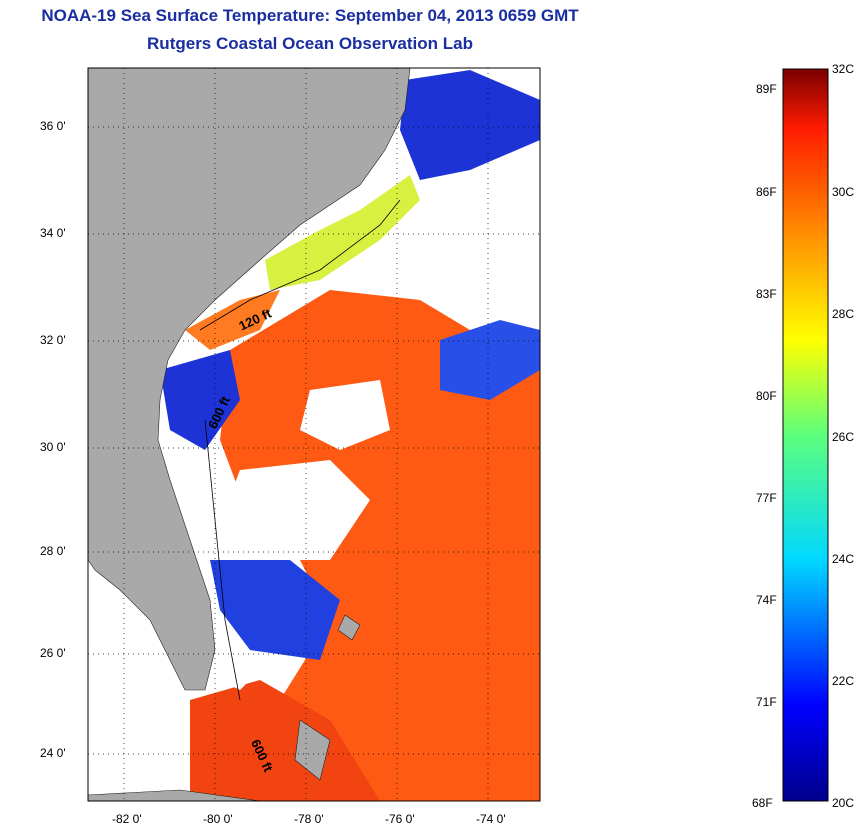 This screenshot has width=865, height=832. Describe the element at coordinates (285, 740) in the screenshot. I see `warm-water-south` at that location.